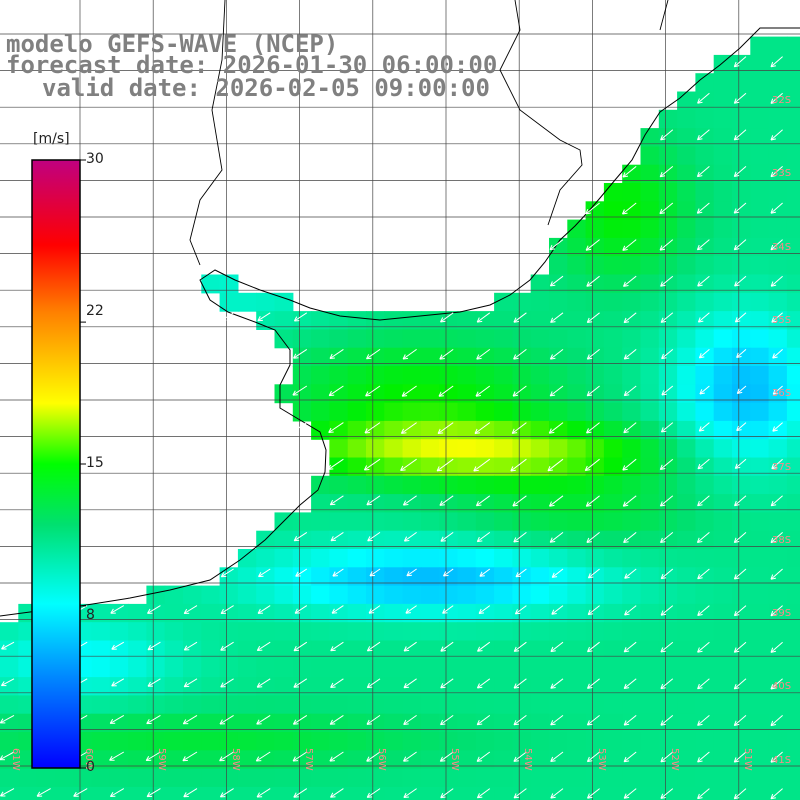  What do you see at coordinates (781, 613) in the screenshot?
I see `lat-label: 39S` at bounding box center [781, 613].